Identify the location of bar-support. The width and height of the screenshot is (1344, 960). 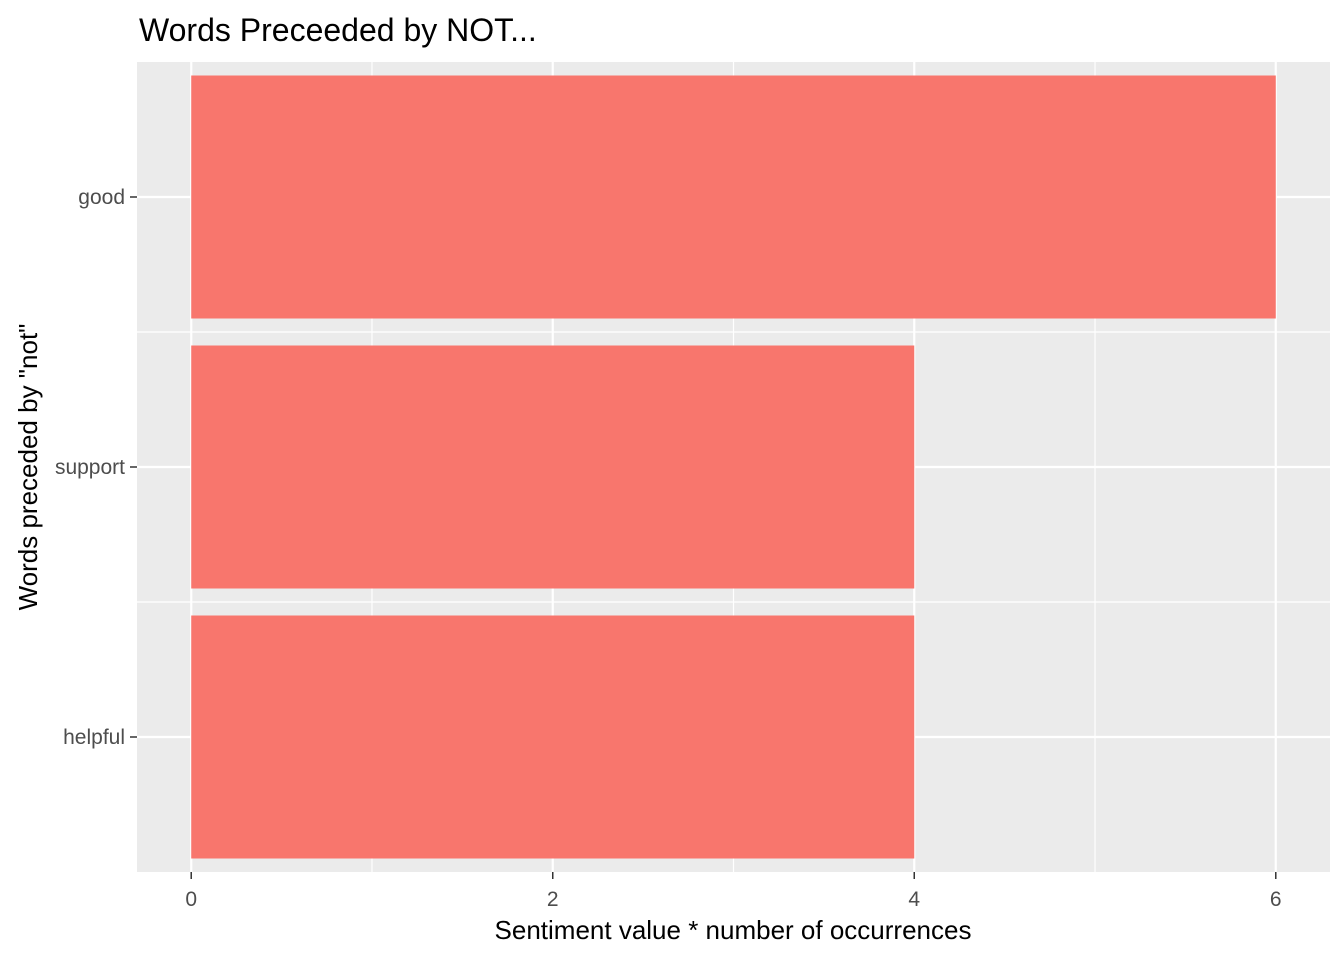
(553, 467).